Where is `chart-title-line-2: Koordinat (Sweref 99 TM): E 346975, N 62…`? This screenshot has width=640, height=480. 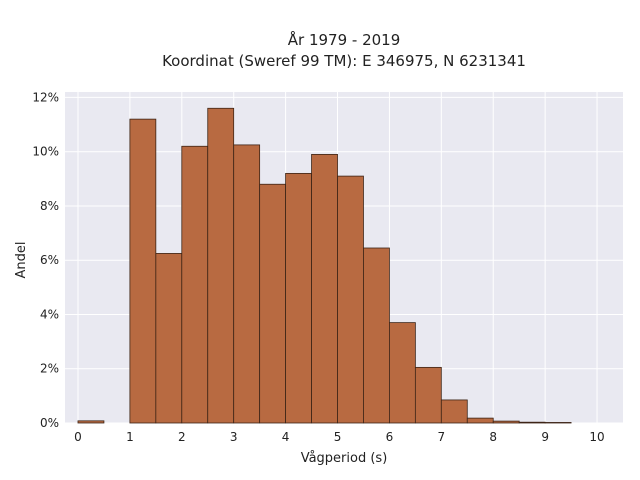 chart-title-line-2: Koordinat (Sweref 99 TM): E 346975, N 62… is located at coordinates (344, 61).